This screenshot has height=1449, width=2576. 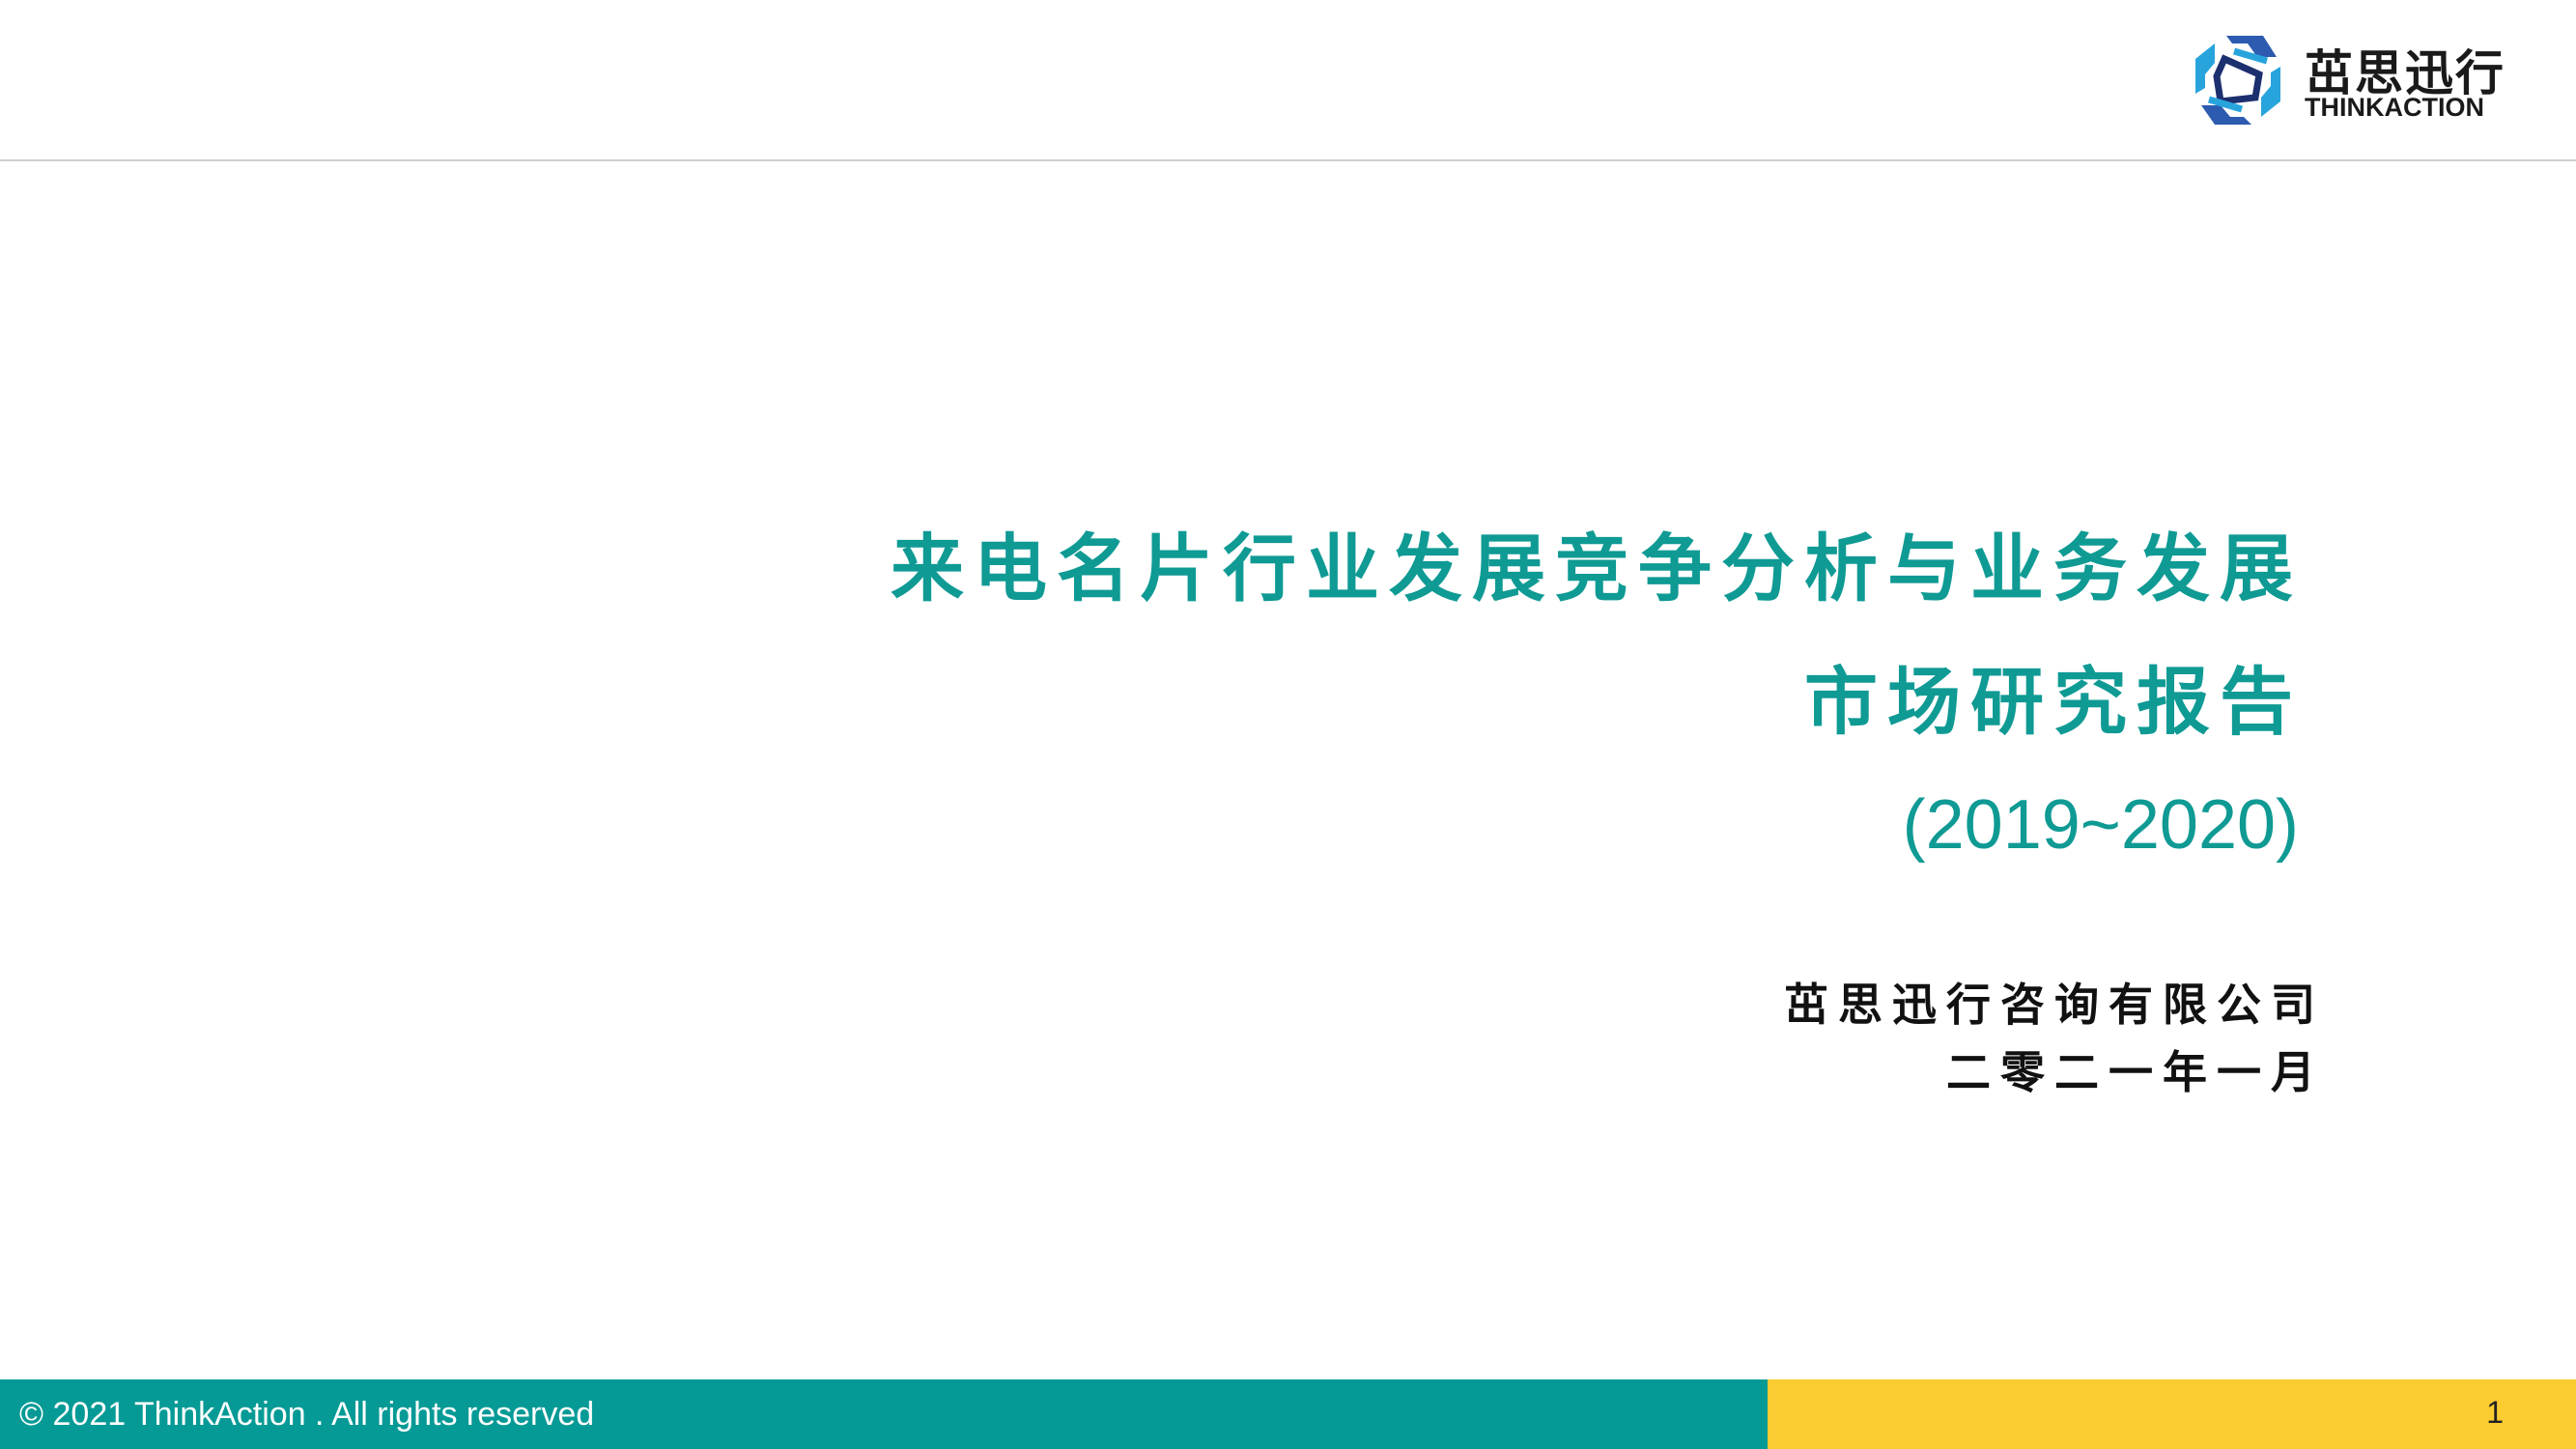 I want to click on copyright-text: © 2021 ThinkAction . All rights reserved, so click(x=307, y=1414).